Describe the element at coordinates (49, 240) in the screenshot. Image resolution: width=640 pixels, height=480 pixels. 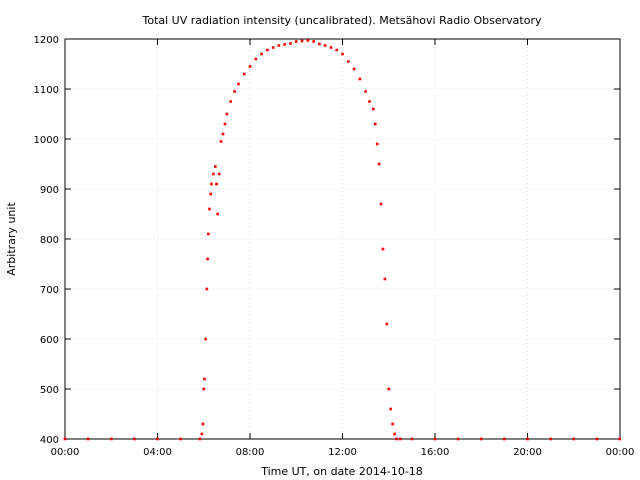
I see `y-tick-label: 800` at that location.